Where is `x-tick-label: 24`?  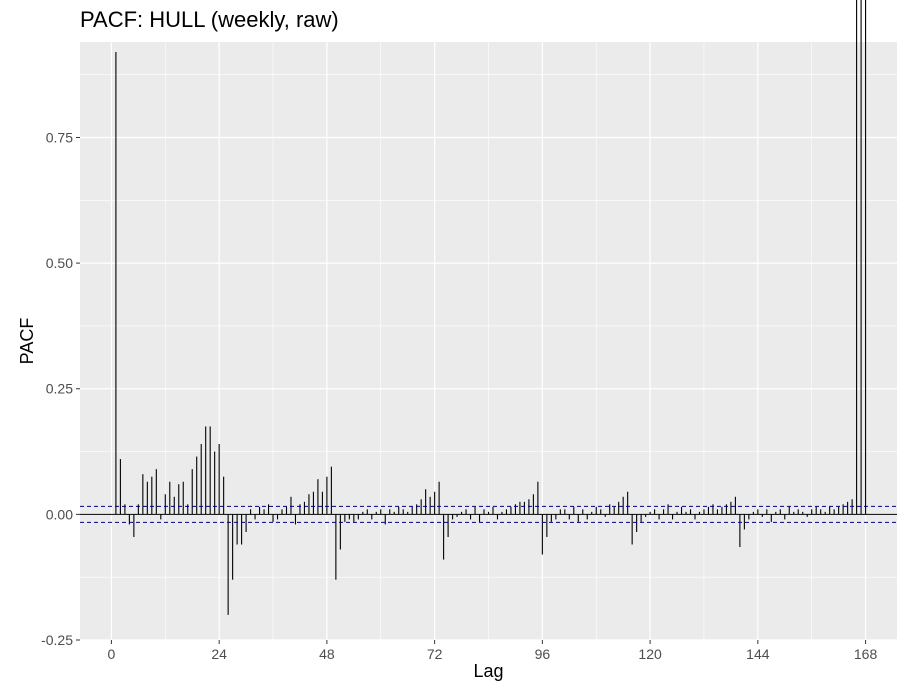
x-tick-label: 24 is located at coordinates (219, 654).